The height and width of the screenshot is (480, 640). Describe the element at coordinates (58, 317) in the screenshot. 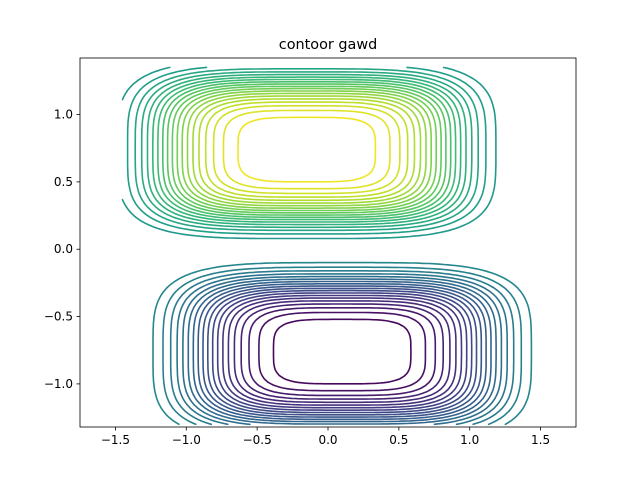

I see `y-tick-label: −0.5` at that location.